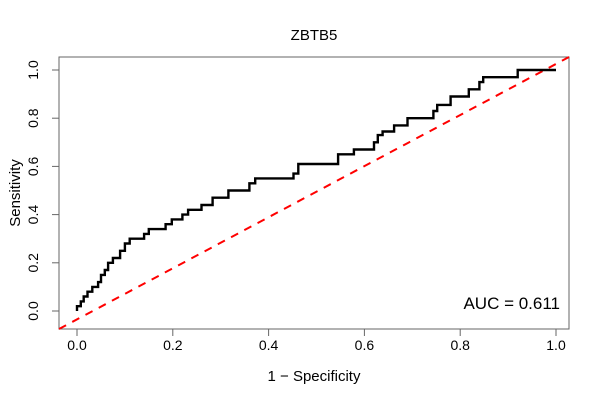 This screenshot has height=400, width=600. Describe the element at coordinates (269, 345) in the screenshot. I see `x-tick-label: 0.4` at that location.